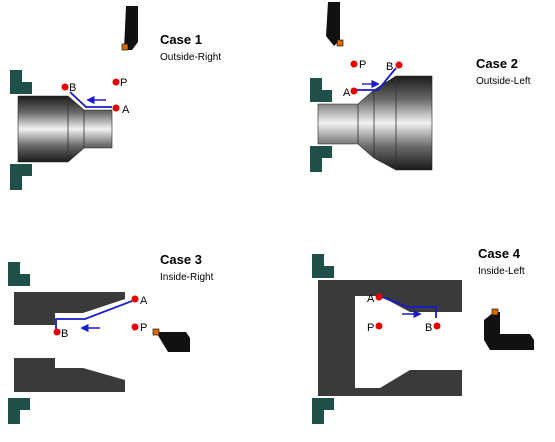  Describe the element at coordinates (503, 81) in the screenshot. I see `case-2-subtitle: Outside-Left` at that location.